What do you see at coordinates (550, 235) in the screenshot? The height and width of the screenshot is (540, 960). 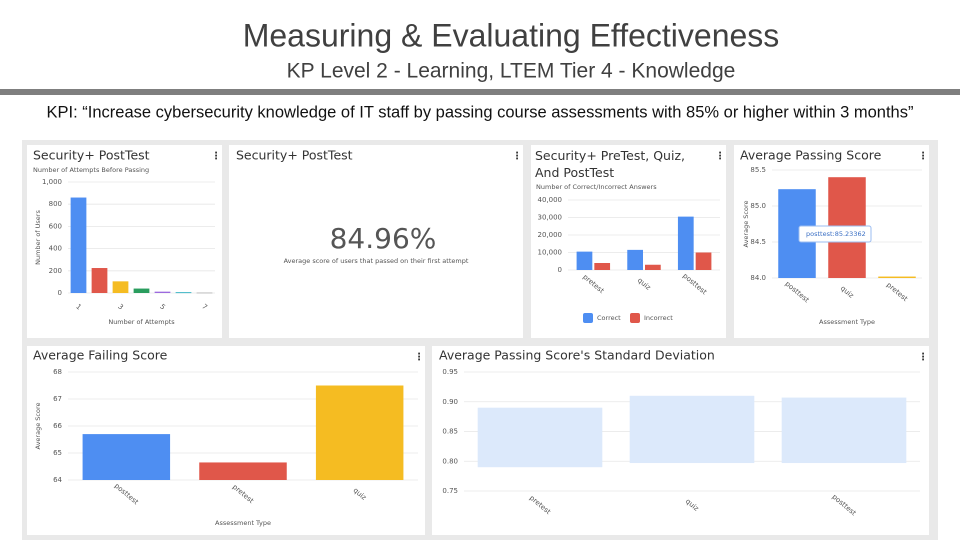 I see `y-tick-label: 20,000` at bounding box center [550, 235].